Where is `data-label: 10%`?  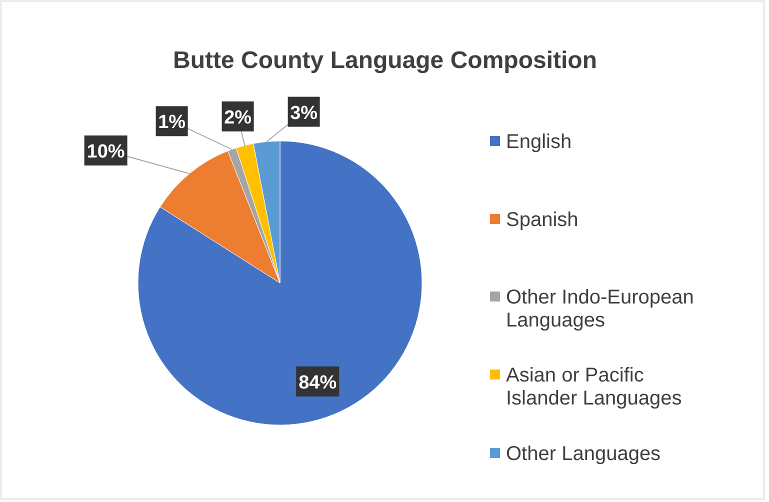
data-label: 10% is located at coordinates (105, 151).